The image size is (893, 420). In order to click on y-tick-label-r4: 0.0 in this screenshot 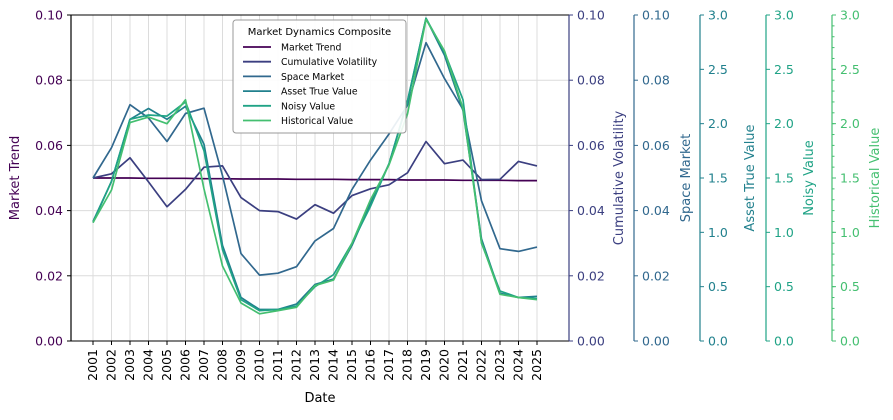, I will do `click(784, 341)`.